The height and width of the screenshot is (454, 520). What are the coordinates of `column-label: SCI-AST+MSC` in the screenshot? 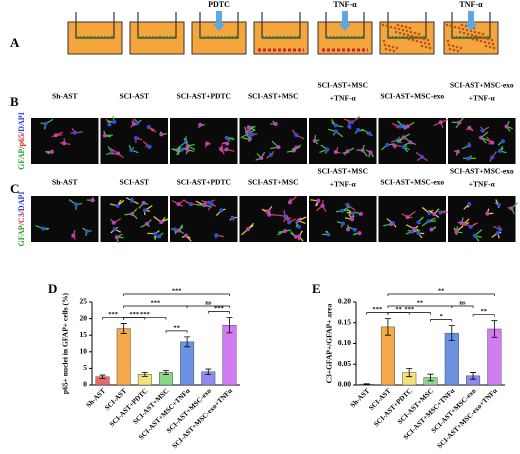 It's located at (273, 182).